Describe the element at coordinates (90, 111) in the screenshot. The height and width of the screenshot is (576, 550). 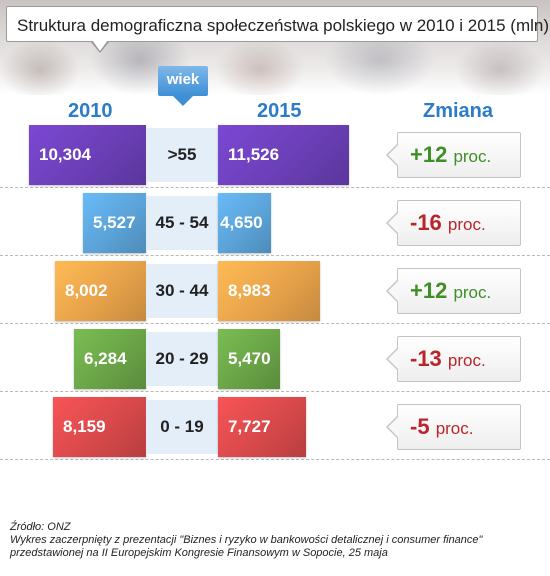
I see `column-header-2010: 2010` at that location.